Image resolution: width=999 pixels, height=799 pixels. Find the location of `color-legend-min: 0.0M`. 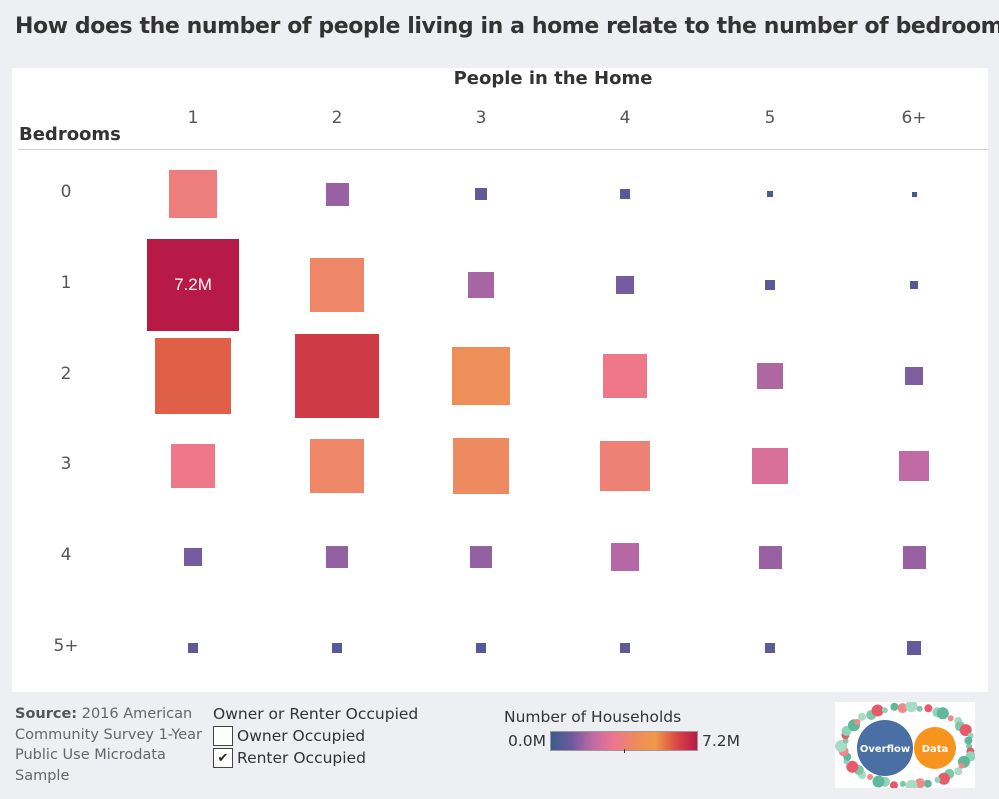

color-legend-min: 0.0M is located at coordinates (527, 741).